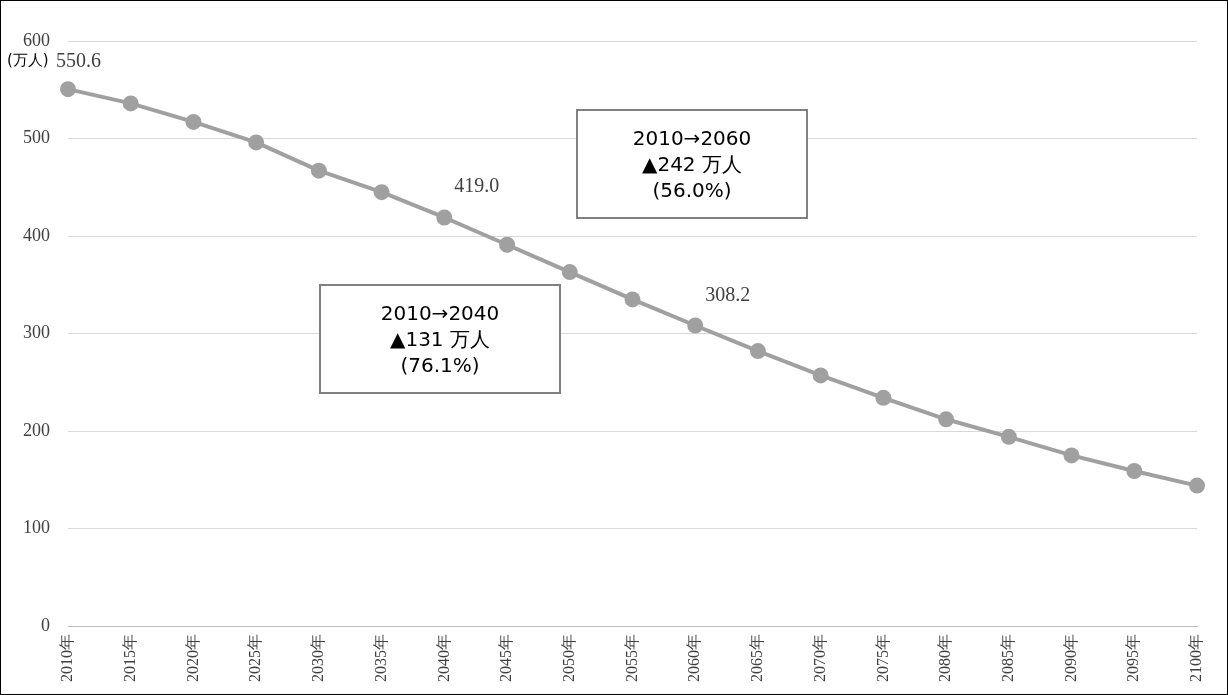 The image size is (1228, 695). What do you see at coordinates (477, 185) in the screenshot?
I see `data-label: 419.0` at bounding box center [477, 185].